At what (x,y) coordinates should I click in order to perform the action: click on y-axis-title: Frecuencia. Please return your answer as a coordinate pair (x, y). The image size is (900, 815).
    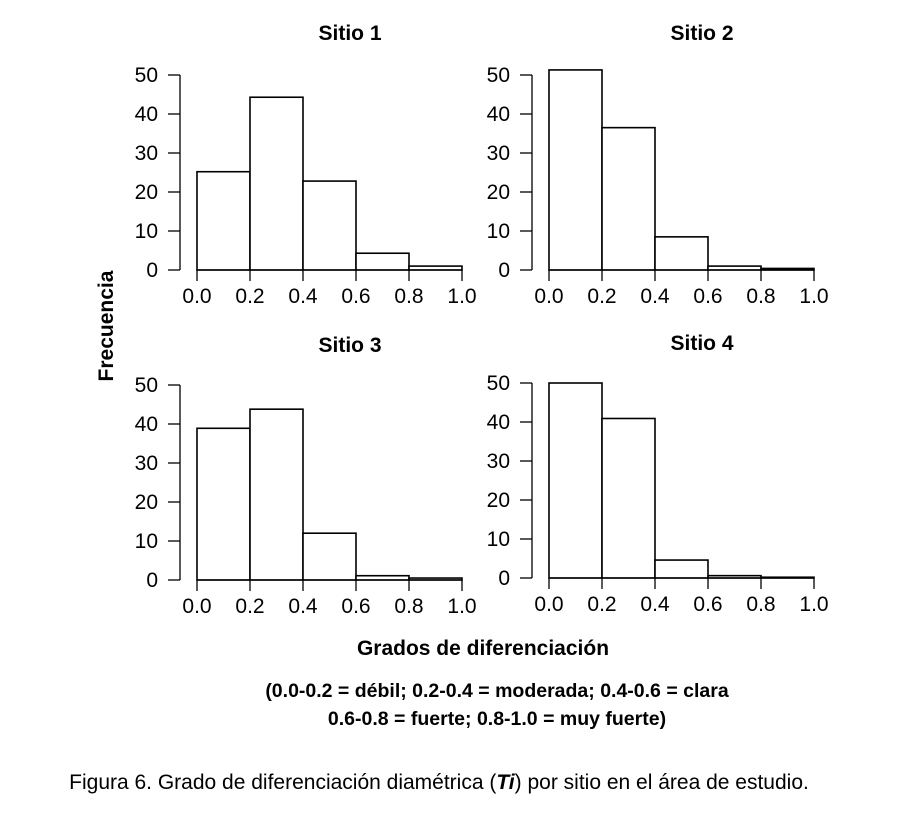
    Looking at the image, I should click on (106, 325).